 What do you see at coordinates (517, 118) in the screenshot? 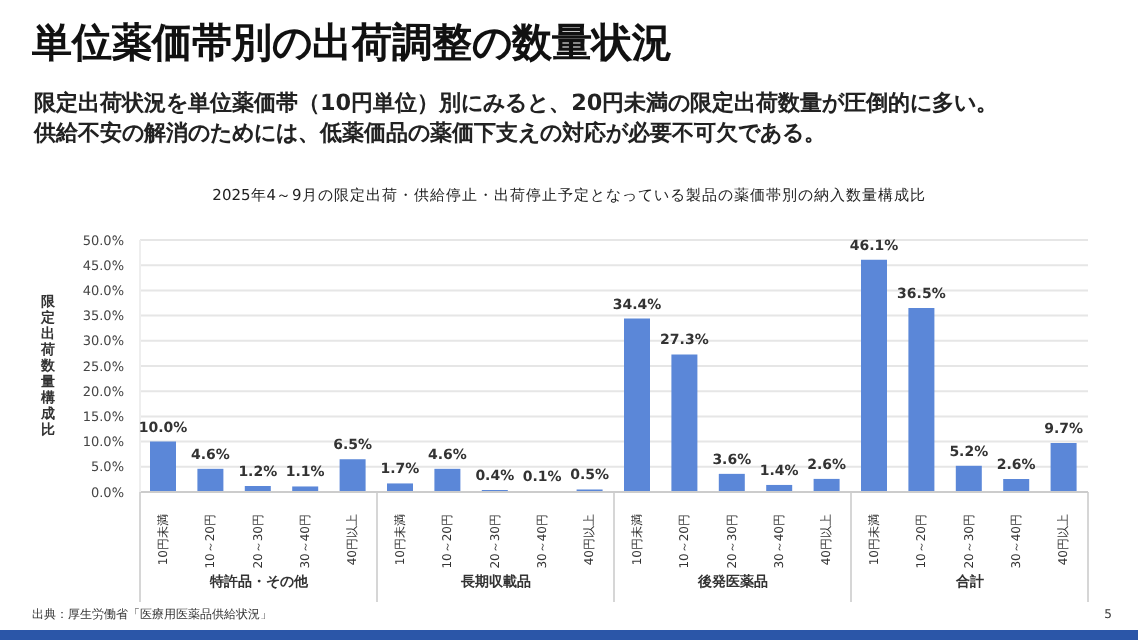
I see `chart-subtitle: 限定出荷状況を単位薬価帯（10円単位）別にみると、20円未満の限定出荷数量が圧倒的に多い。供給不安の解消のためには、低薬価品の薬価下支えの対応が必要不可欠である。` at bounding box center [517, 118].